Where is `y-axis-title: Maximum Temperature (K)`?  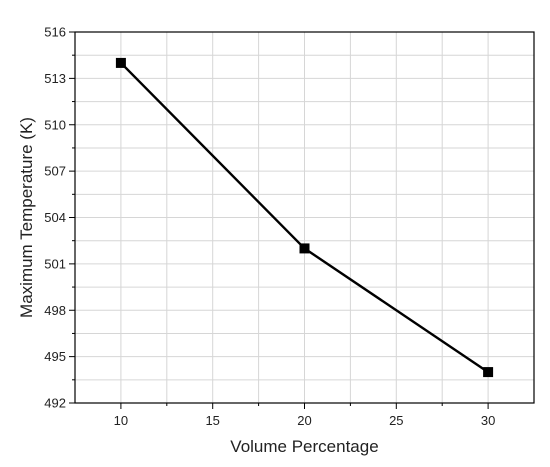 y-axis-title: Maximum Temperature (K) is located at coordinates (26, 217).